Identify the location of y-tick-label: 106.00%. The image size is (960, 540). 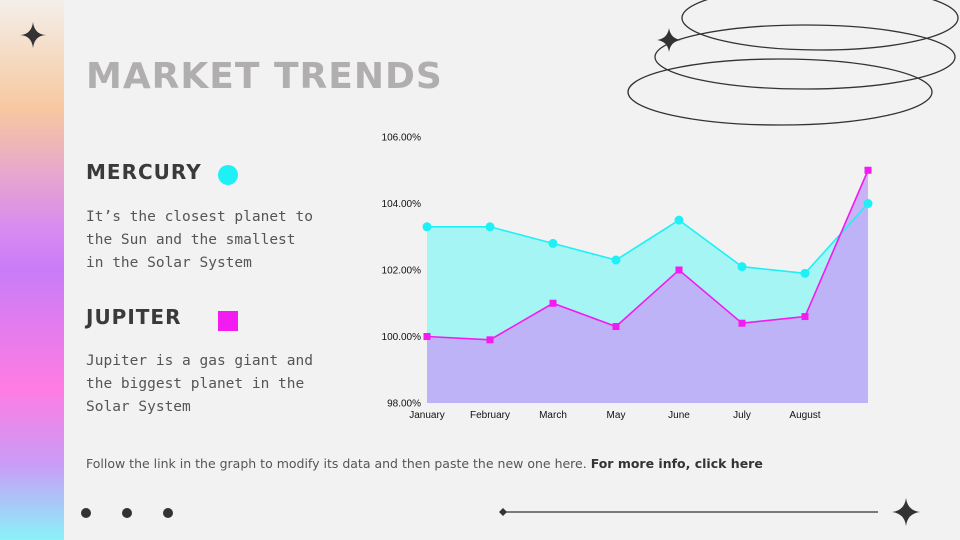
(402, 138).